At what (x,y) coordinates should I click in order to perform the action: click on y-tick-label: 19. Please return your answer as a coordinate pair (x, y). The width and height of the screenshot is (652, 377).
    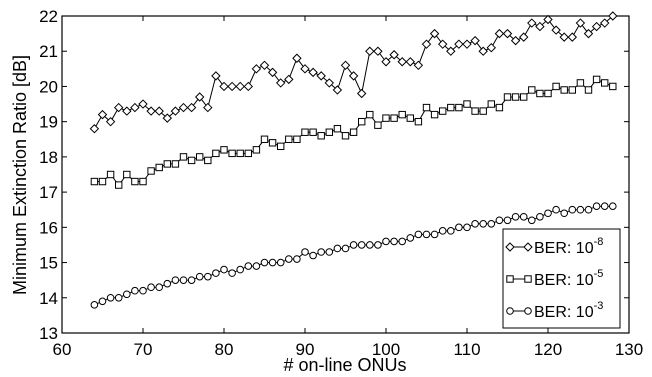
    Looking at the image, I should click on (48, 122).